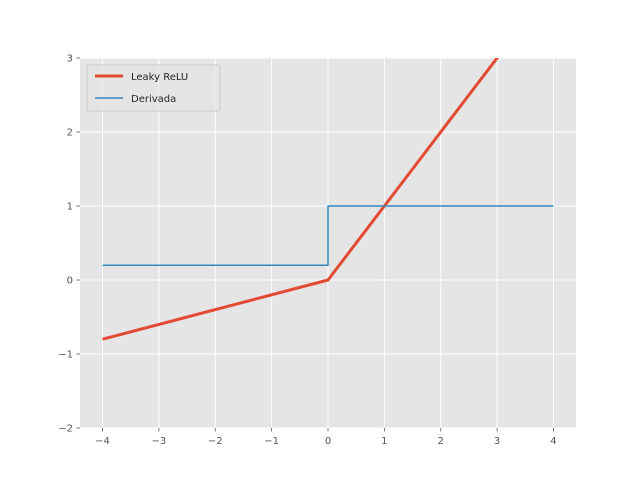 This screenshot has width=640, height=480. I want to click on x-tick-label: 4, so click(553, 441).